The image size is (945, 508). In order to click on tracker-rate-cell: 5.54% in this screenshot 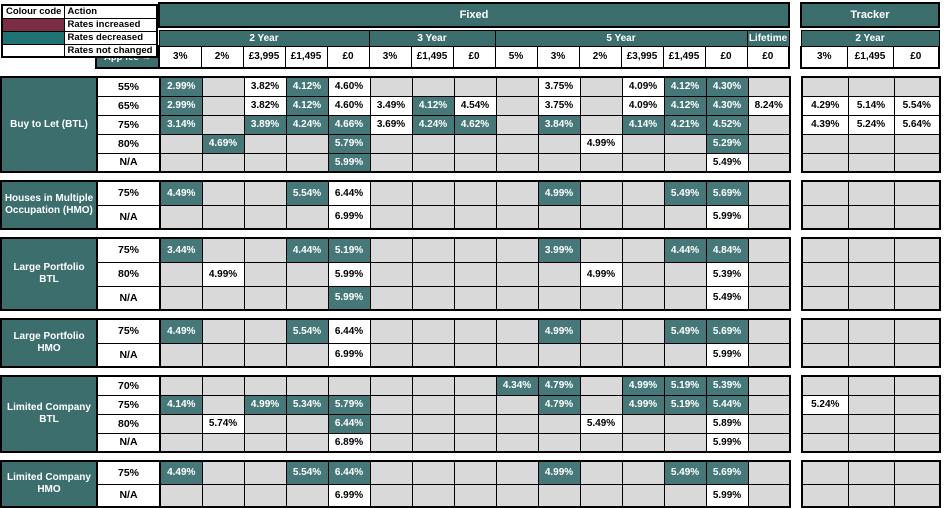, I will do `click(917, 105)`.